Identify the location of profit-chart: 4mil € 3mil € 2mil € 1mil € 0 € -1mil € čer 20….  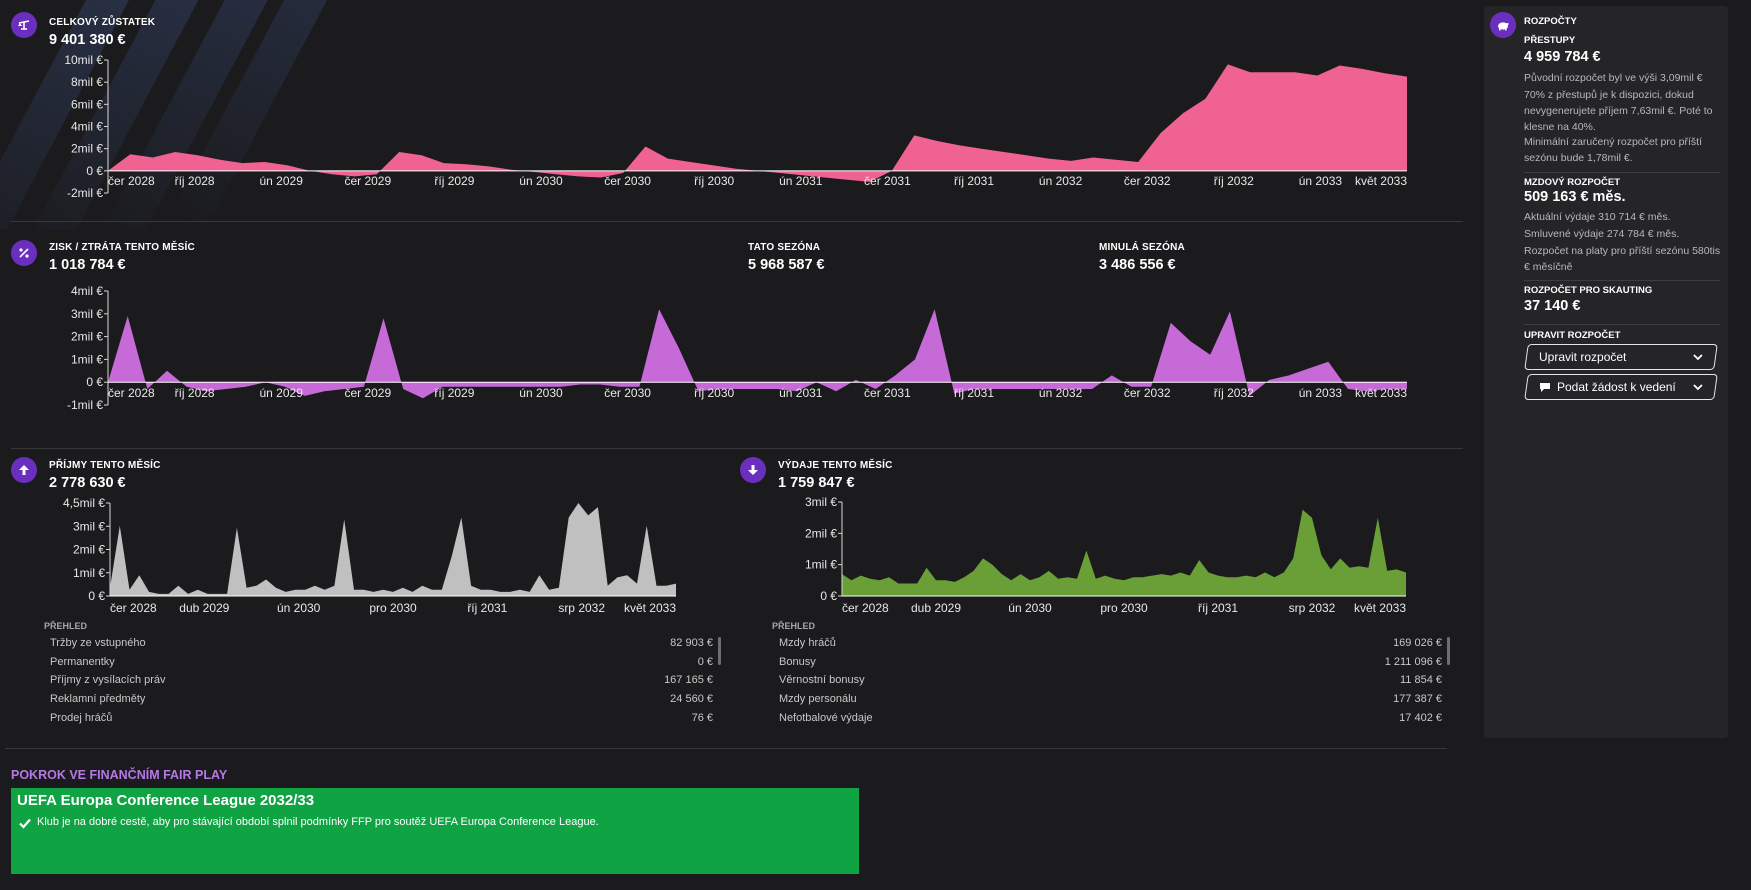
(737, 348).